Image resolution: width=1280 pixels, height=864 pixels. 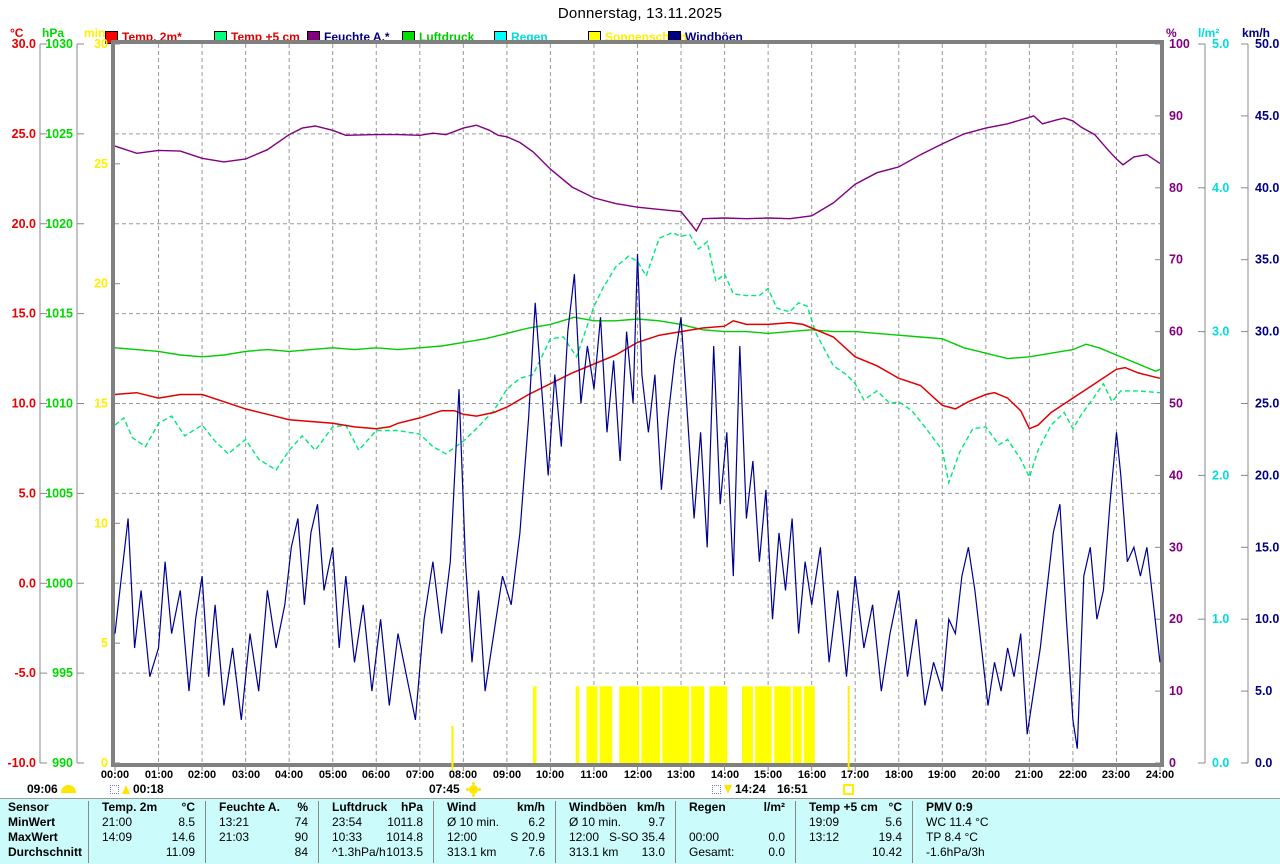 I want to click on pressure-tick-label: 1005, so click(x=59, y=493).